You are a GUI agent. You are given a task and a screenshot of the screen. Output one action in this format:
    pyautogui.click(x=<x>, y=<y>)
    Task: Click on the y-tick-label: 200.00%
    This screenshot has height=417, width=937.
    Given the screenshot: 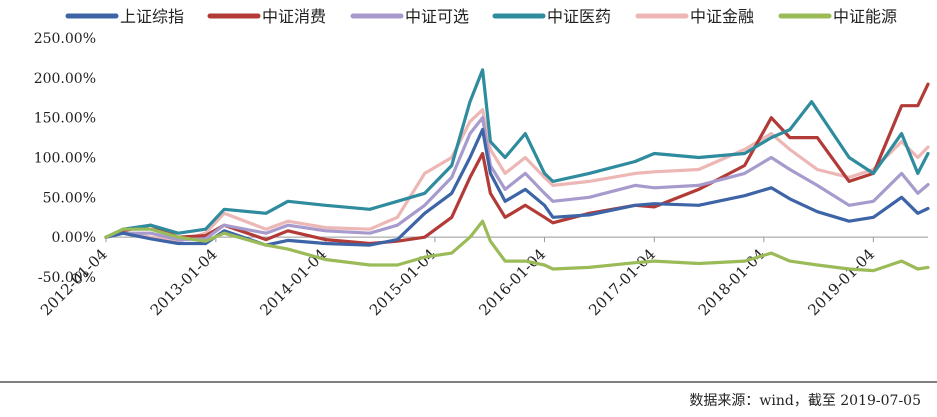 What is the action you would take?
    pyautogui.click(x=65, y=79)
    